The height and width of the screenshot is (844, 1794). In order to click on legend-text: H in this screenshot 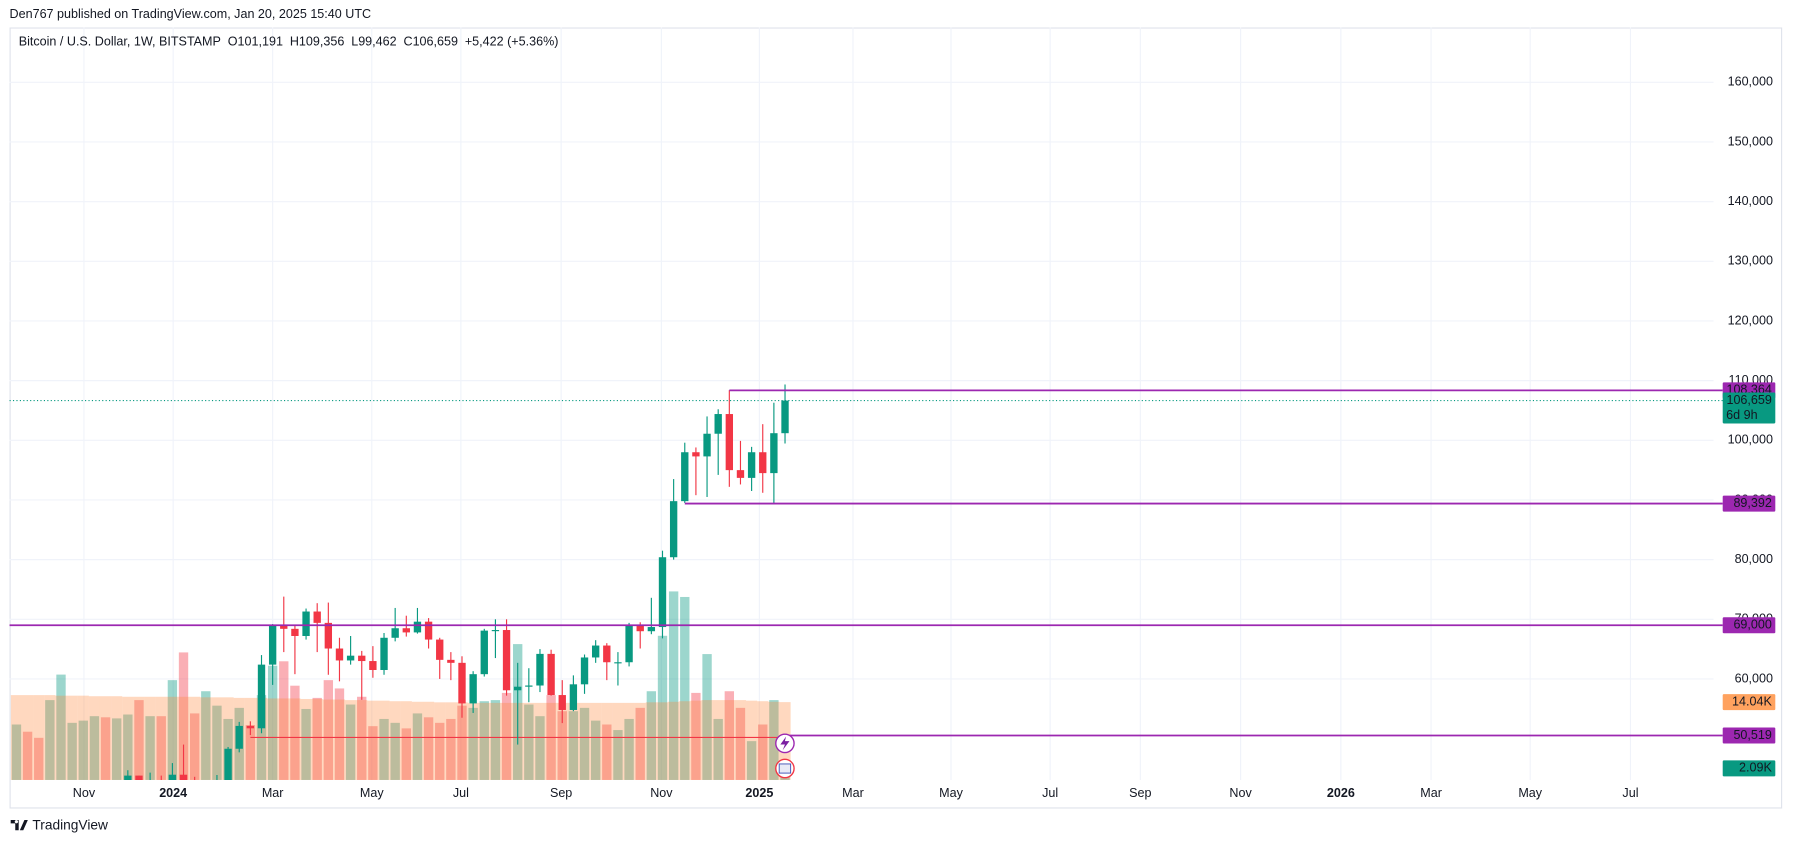, I will do `click(294, 42)`.